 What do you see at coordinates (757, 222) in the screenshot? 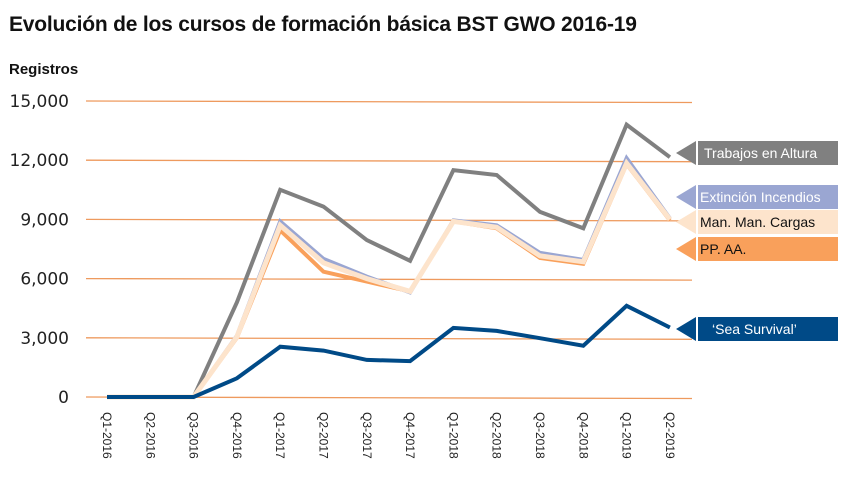
I see `legend-label-cargas: Man. Man. Cargas` at bounding box center [757, 222].